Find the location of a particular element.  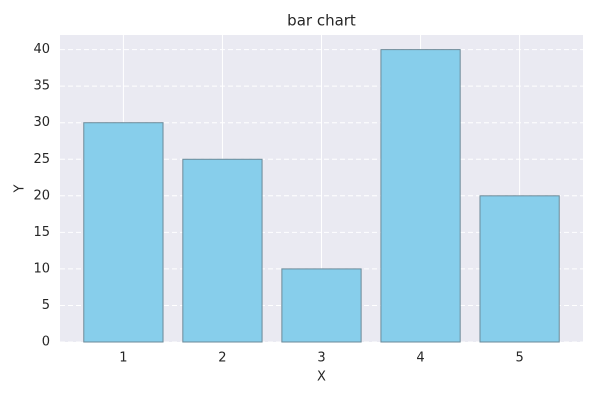

x-axis-label: X is located at coordinates (321, 377).